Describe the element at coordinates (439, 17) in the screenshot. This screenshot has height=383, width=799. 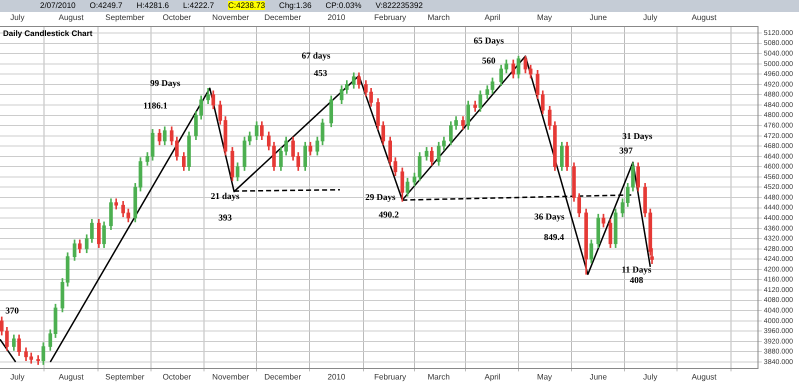
I see `x2-tick-label: March` at that location.